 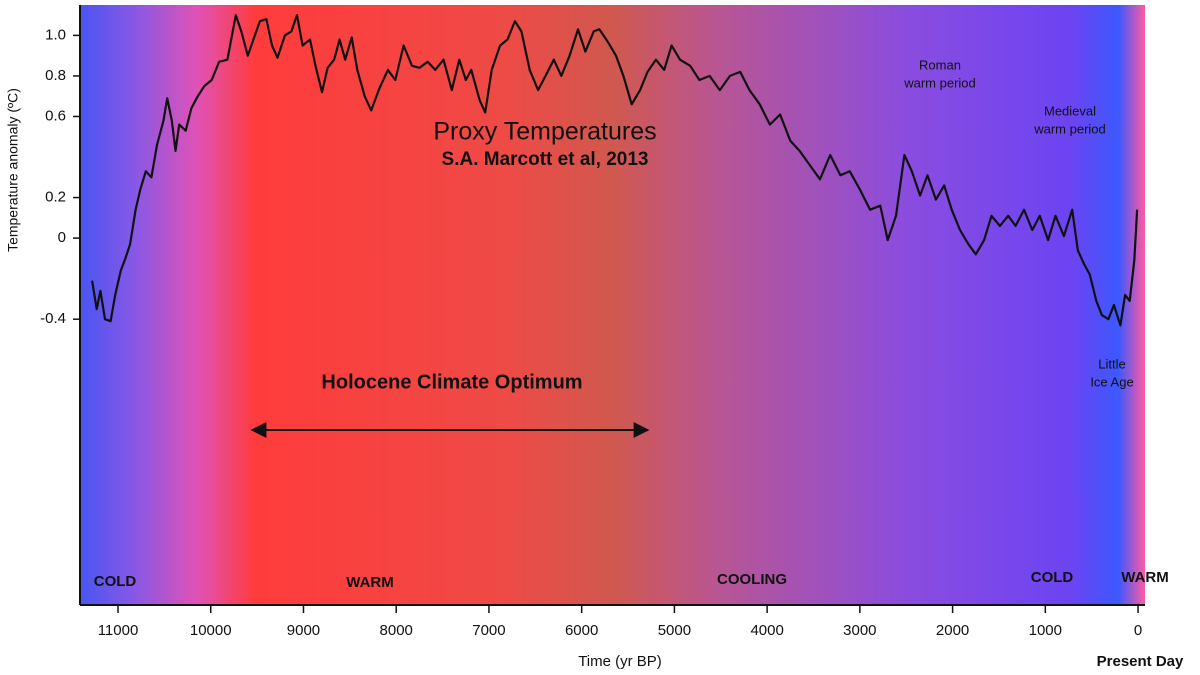 What do you see at coordinates (1070, 110) in the screenshot?
I see `annotation: Medieval` at bounding box center [1070, 110].